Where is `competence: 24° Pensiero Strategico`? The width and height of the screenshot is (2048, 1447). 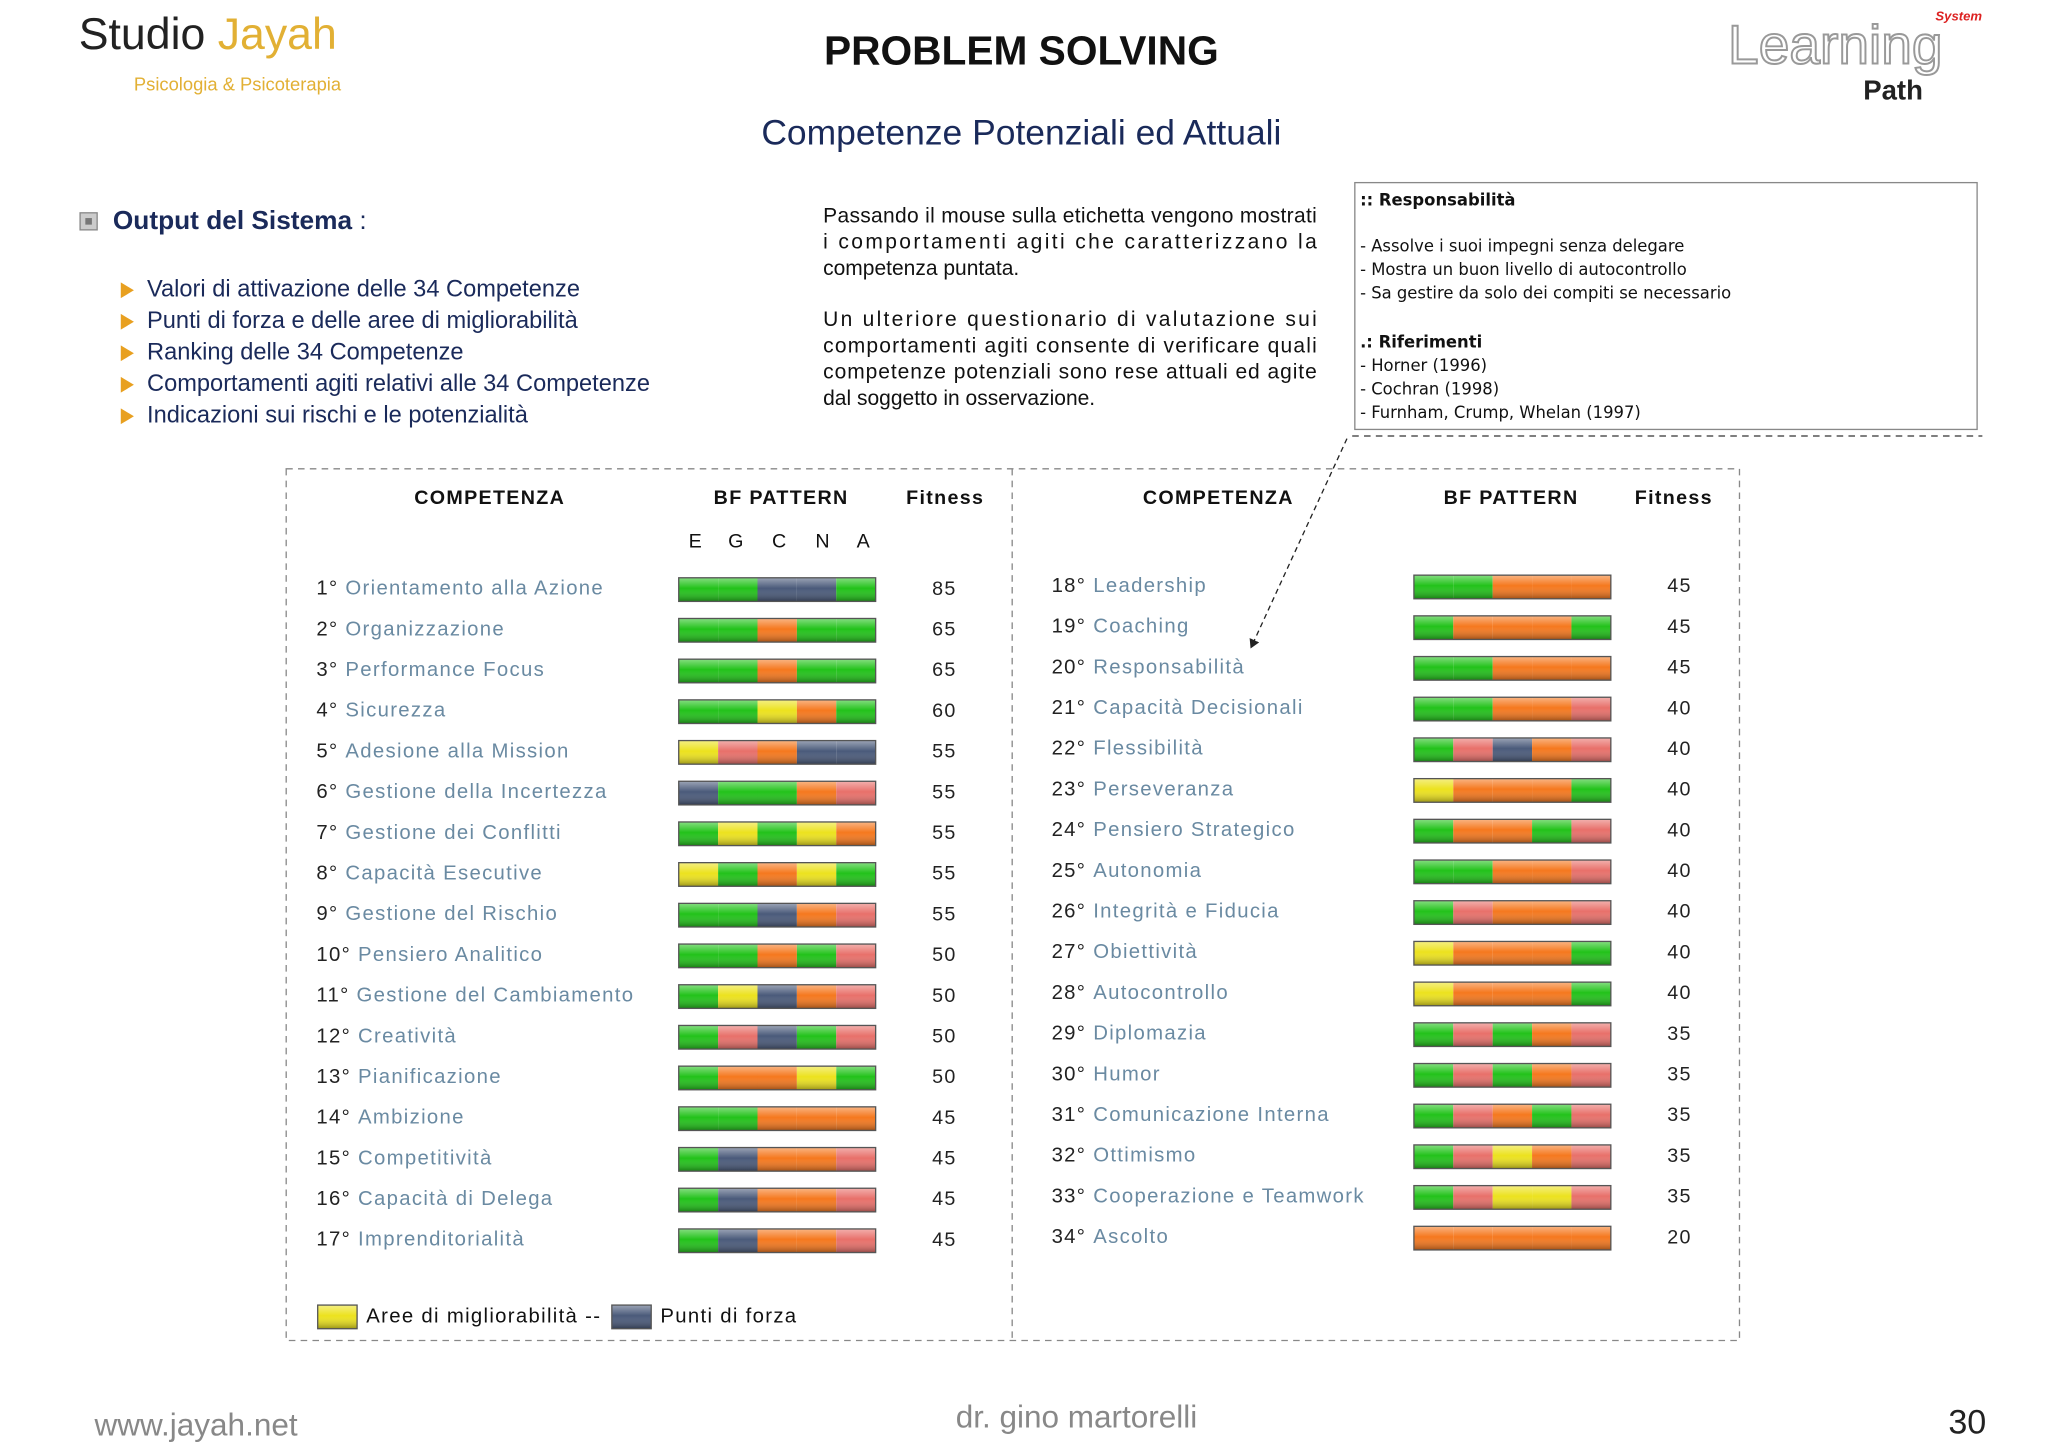 competence: 24° Pensiero Strategico is located at coordinates (1174, 831).